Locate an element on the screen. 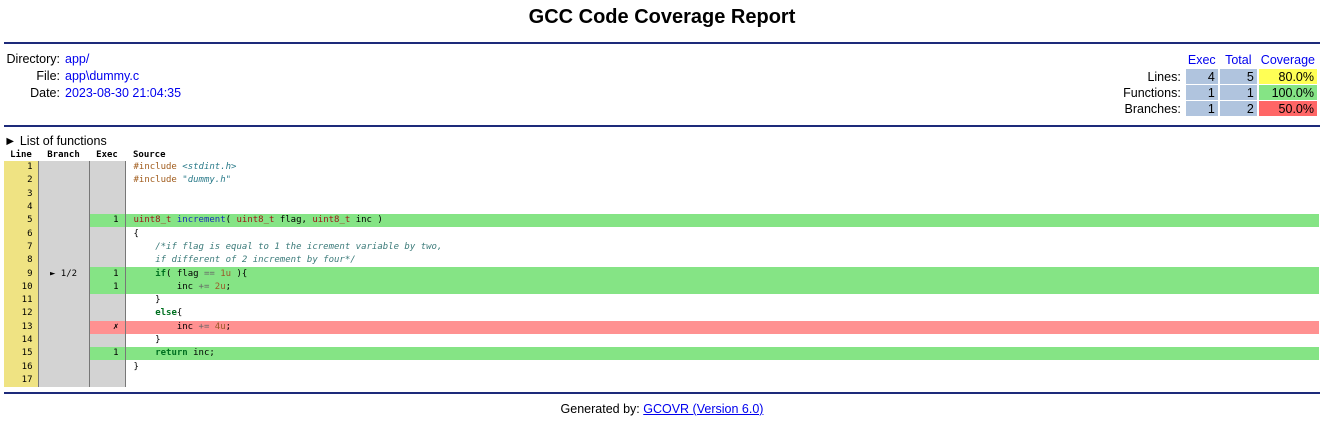  code-token: == is located at coordinates (209, 273).